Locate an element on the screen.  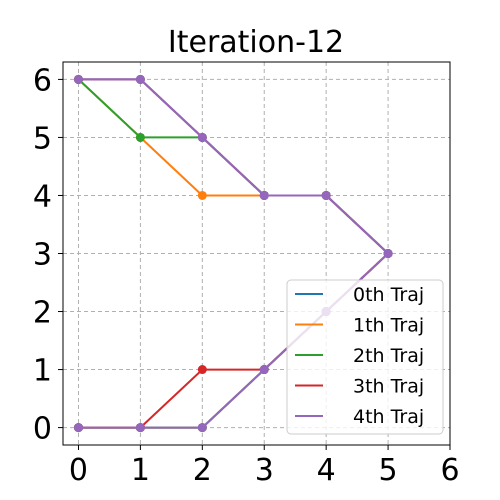
legend-label: 2th Traj is located at coordinates (388, 356).